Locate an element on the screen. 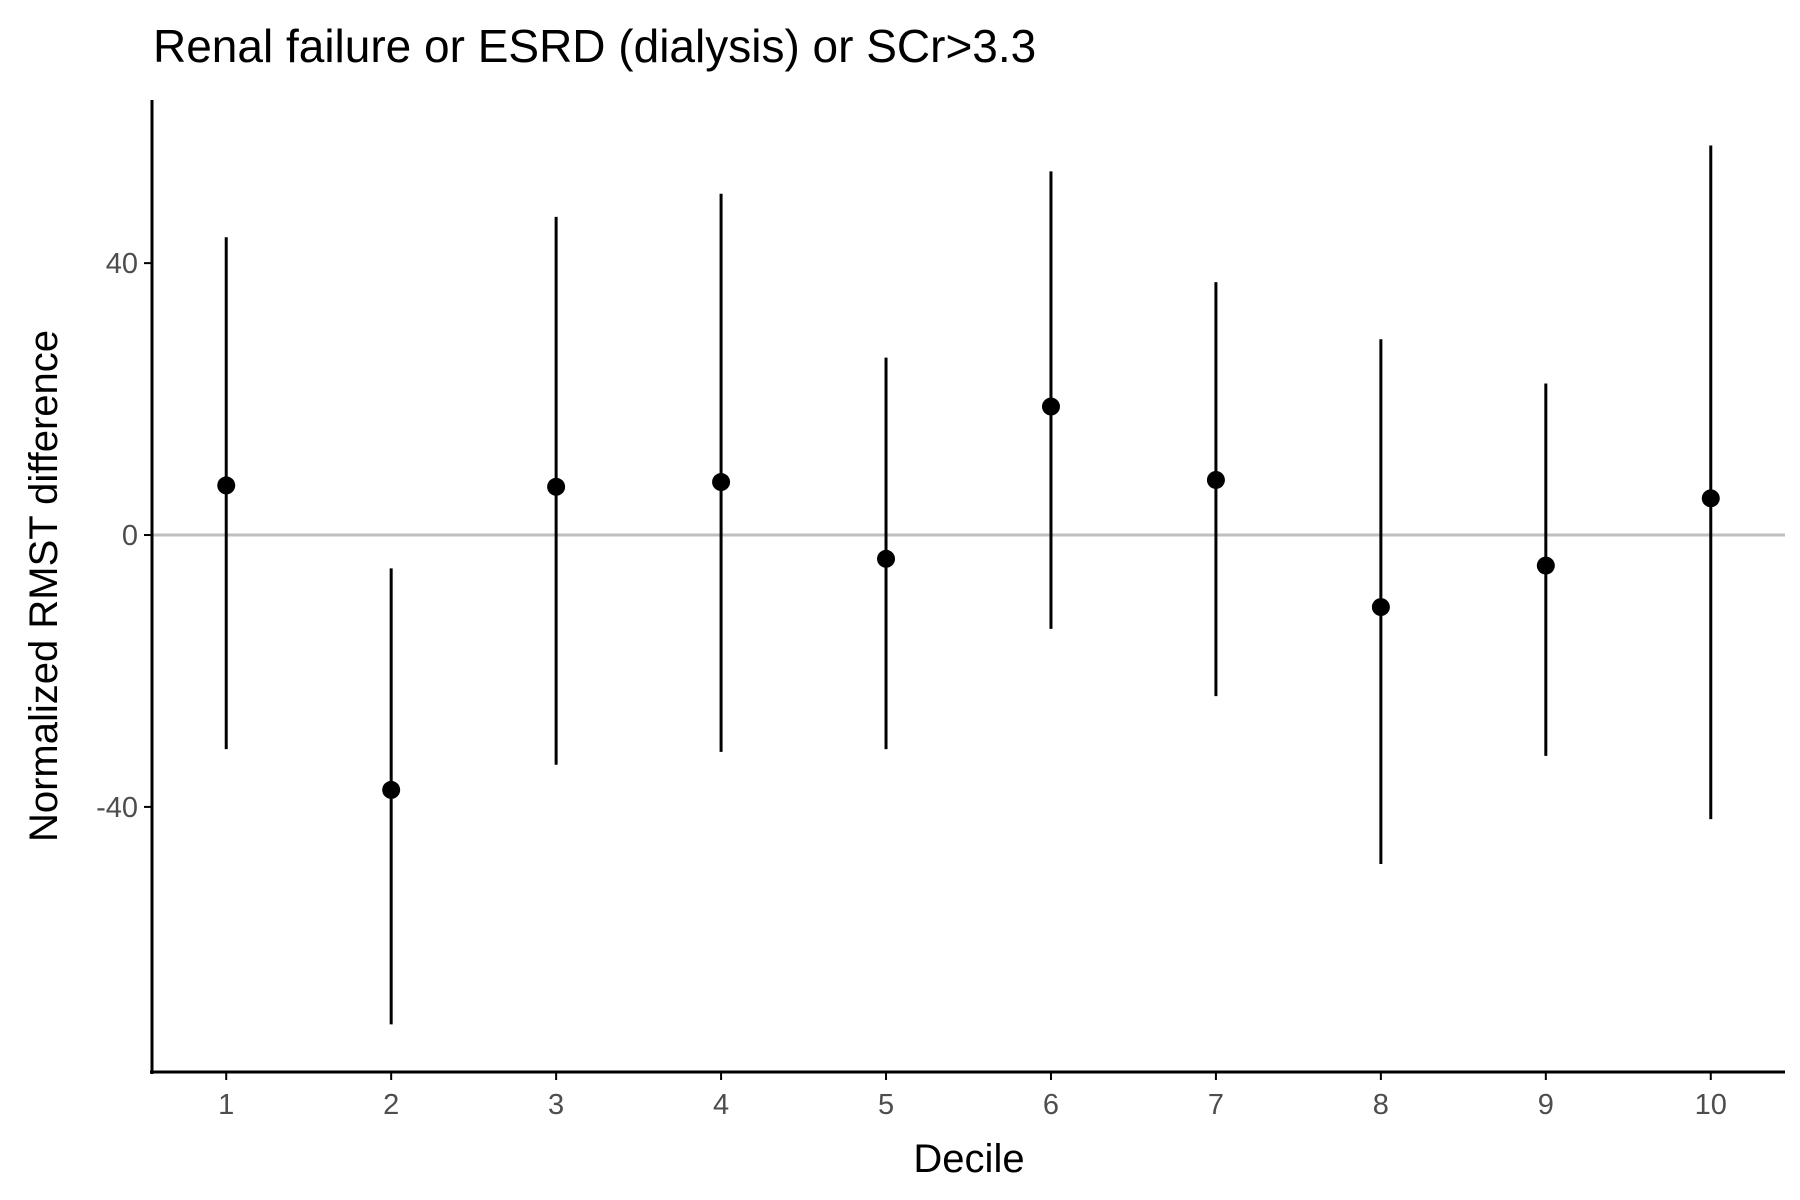 This screenshot has width=1800, height=1200. y-tick-label: 0 is located at coordinates (130, 536).